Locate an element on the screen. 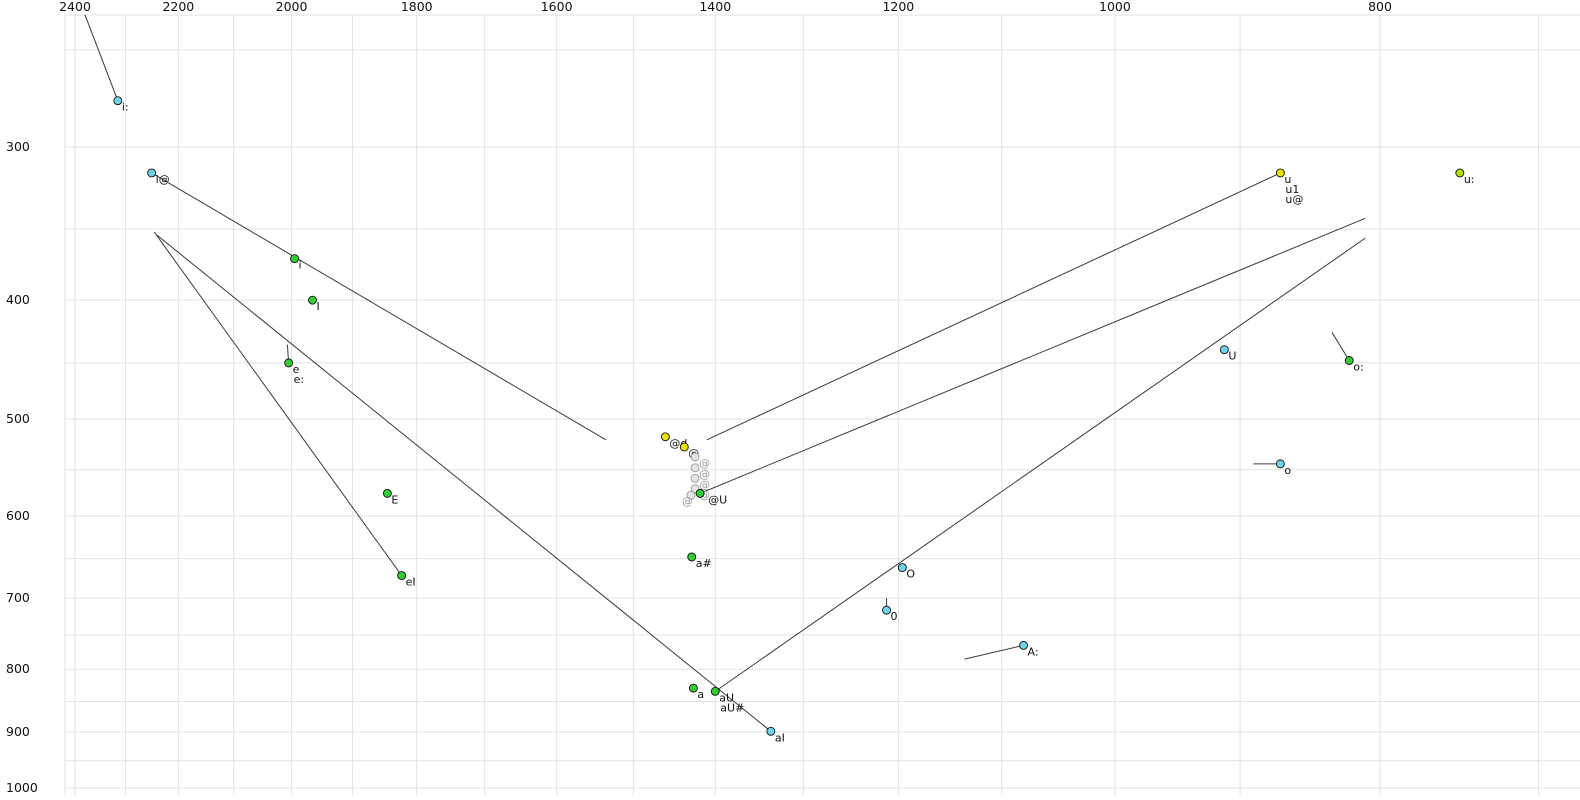 This screenshot has width=1580, height=800. y-tick-label: 900 is located at coordinates (18, 731).